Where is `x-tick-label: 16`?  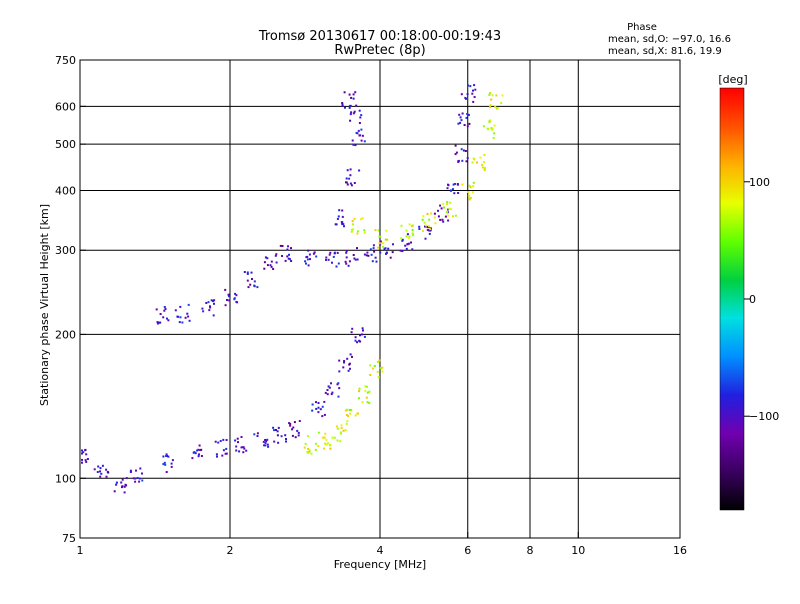
x-tick-label: 16 is located at coordinates (680, 550).